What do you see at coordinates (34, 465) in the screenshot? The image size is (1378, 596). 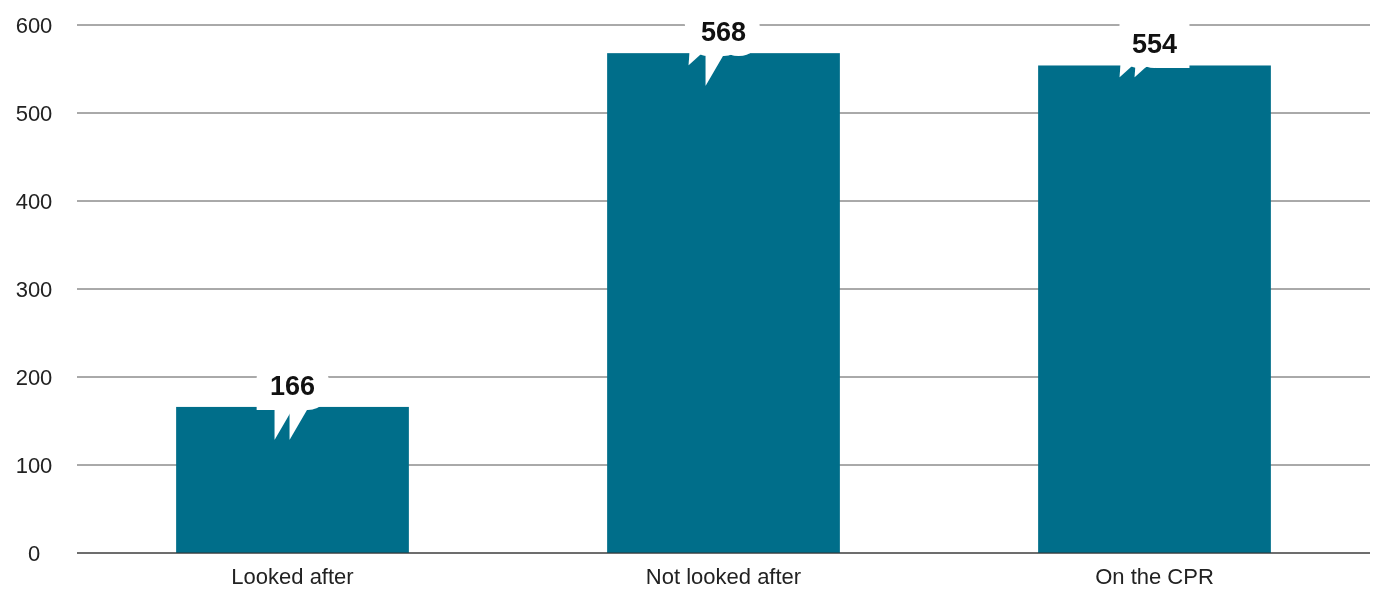 I see `y-tick-label: 100` at bounding box center [34, 465].